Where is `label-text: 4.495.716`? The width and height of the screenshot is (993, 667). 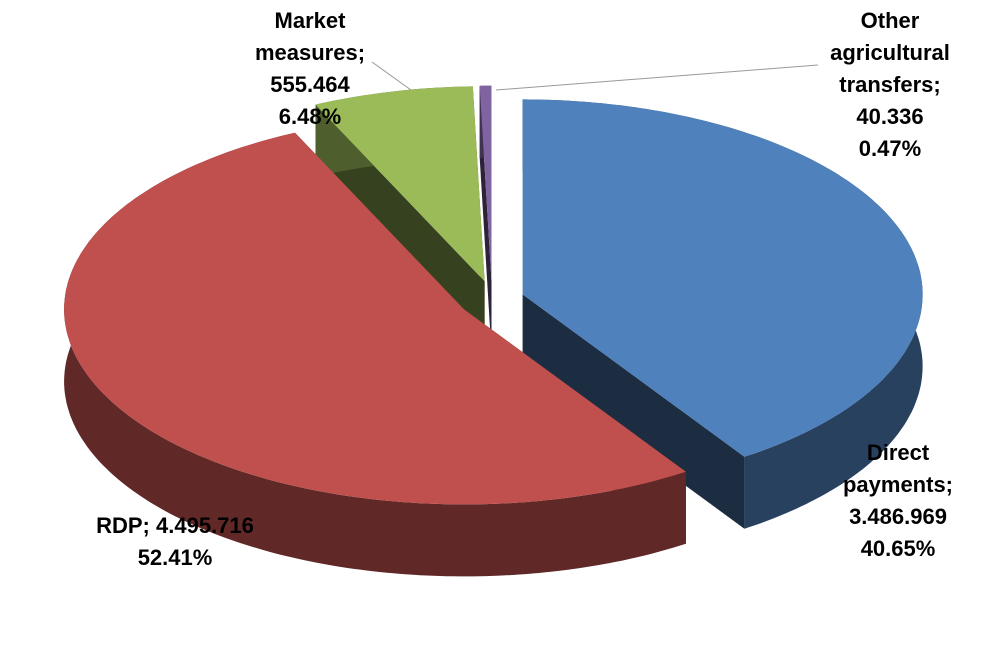
label-text: 4.495.716 is located at coordinates (205, 525).